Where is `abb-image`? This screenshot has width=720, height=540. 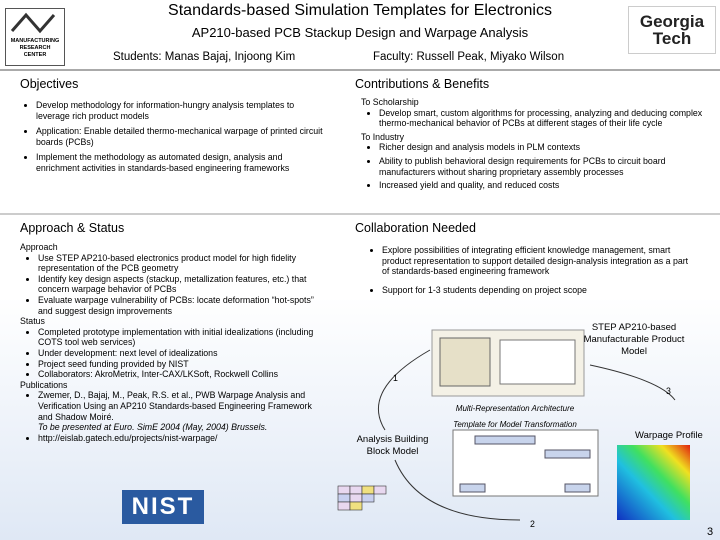 abb-image is located at coordinates (362, 498).